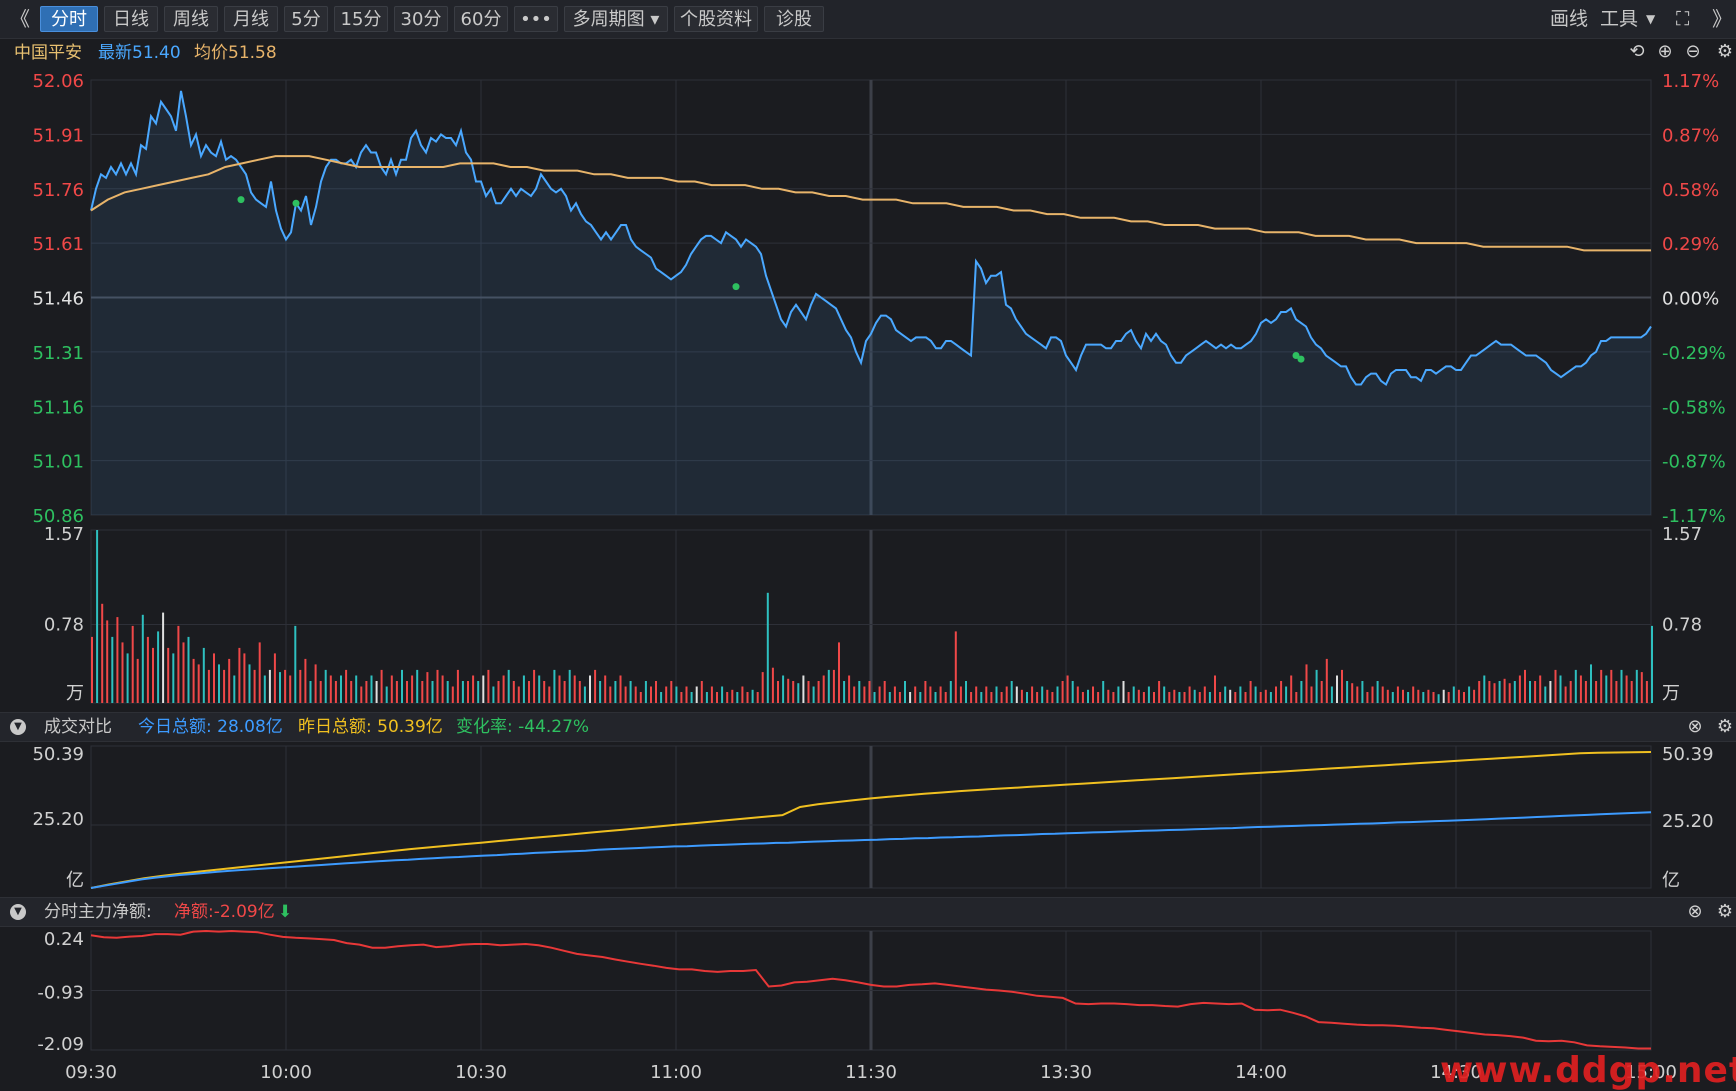  Describe the element at coordinates (69, 19) in the screenshot. I see `tab-0: 分时` at that location.